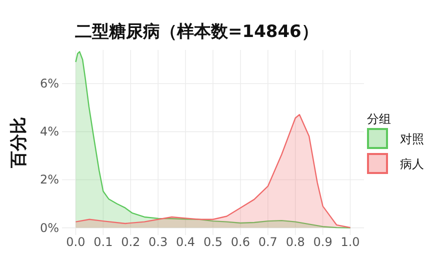 The height and width of the screenshot is (260, 435). I want to click on x-tick-label: 0.0, so click(76, 242).